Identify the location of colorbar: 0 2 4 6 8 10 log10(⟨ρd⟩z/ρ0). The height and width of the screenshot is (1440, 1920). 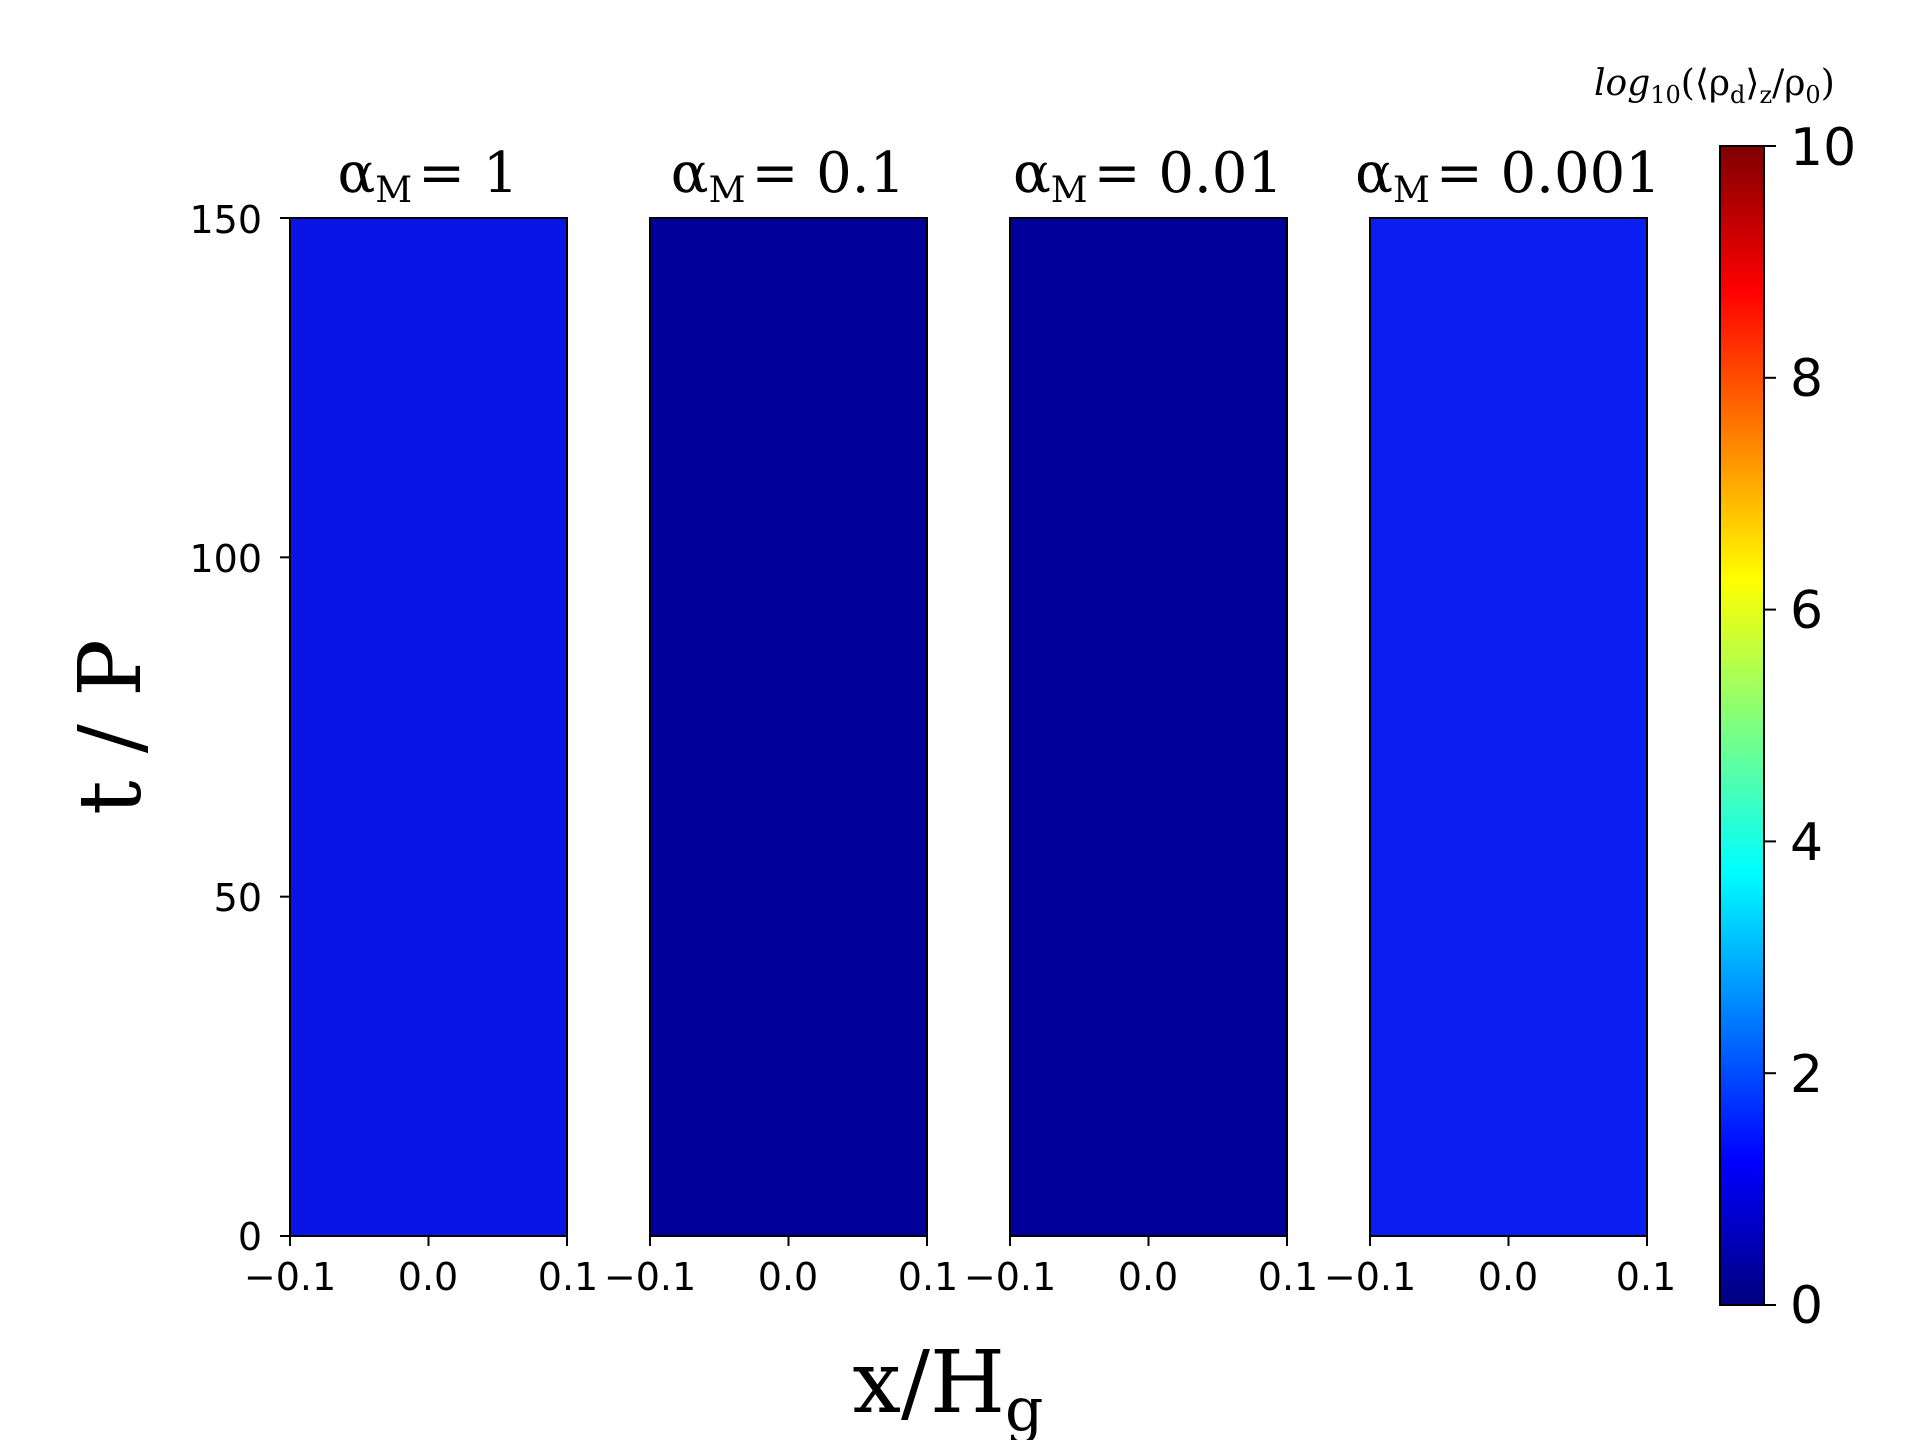
(1725, 699).